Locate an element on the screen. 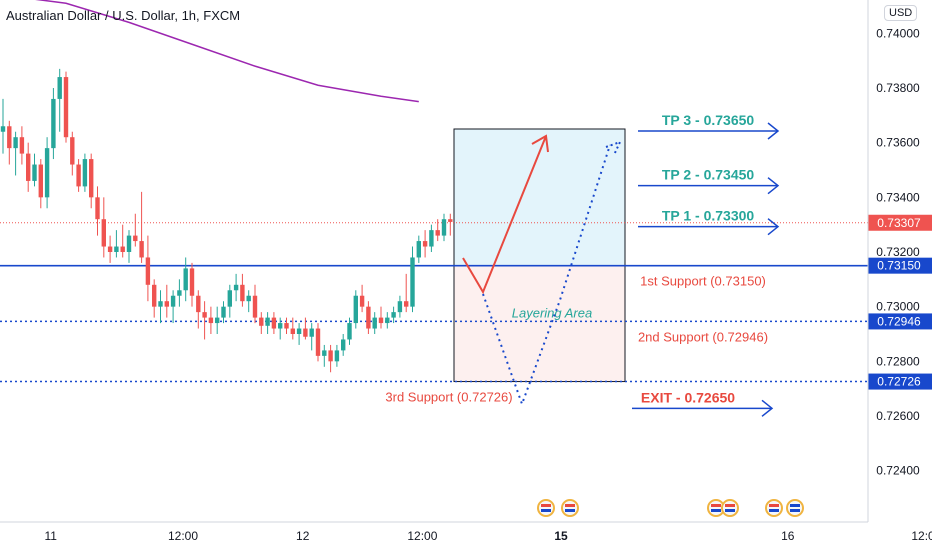 The image size is (932, 550). exit-arrowhead is located at coordinates (767, 408).